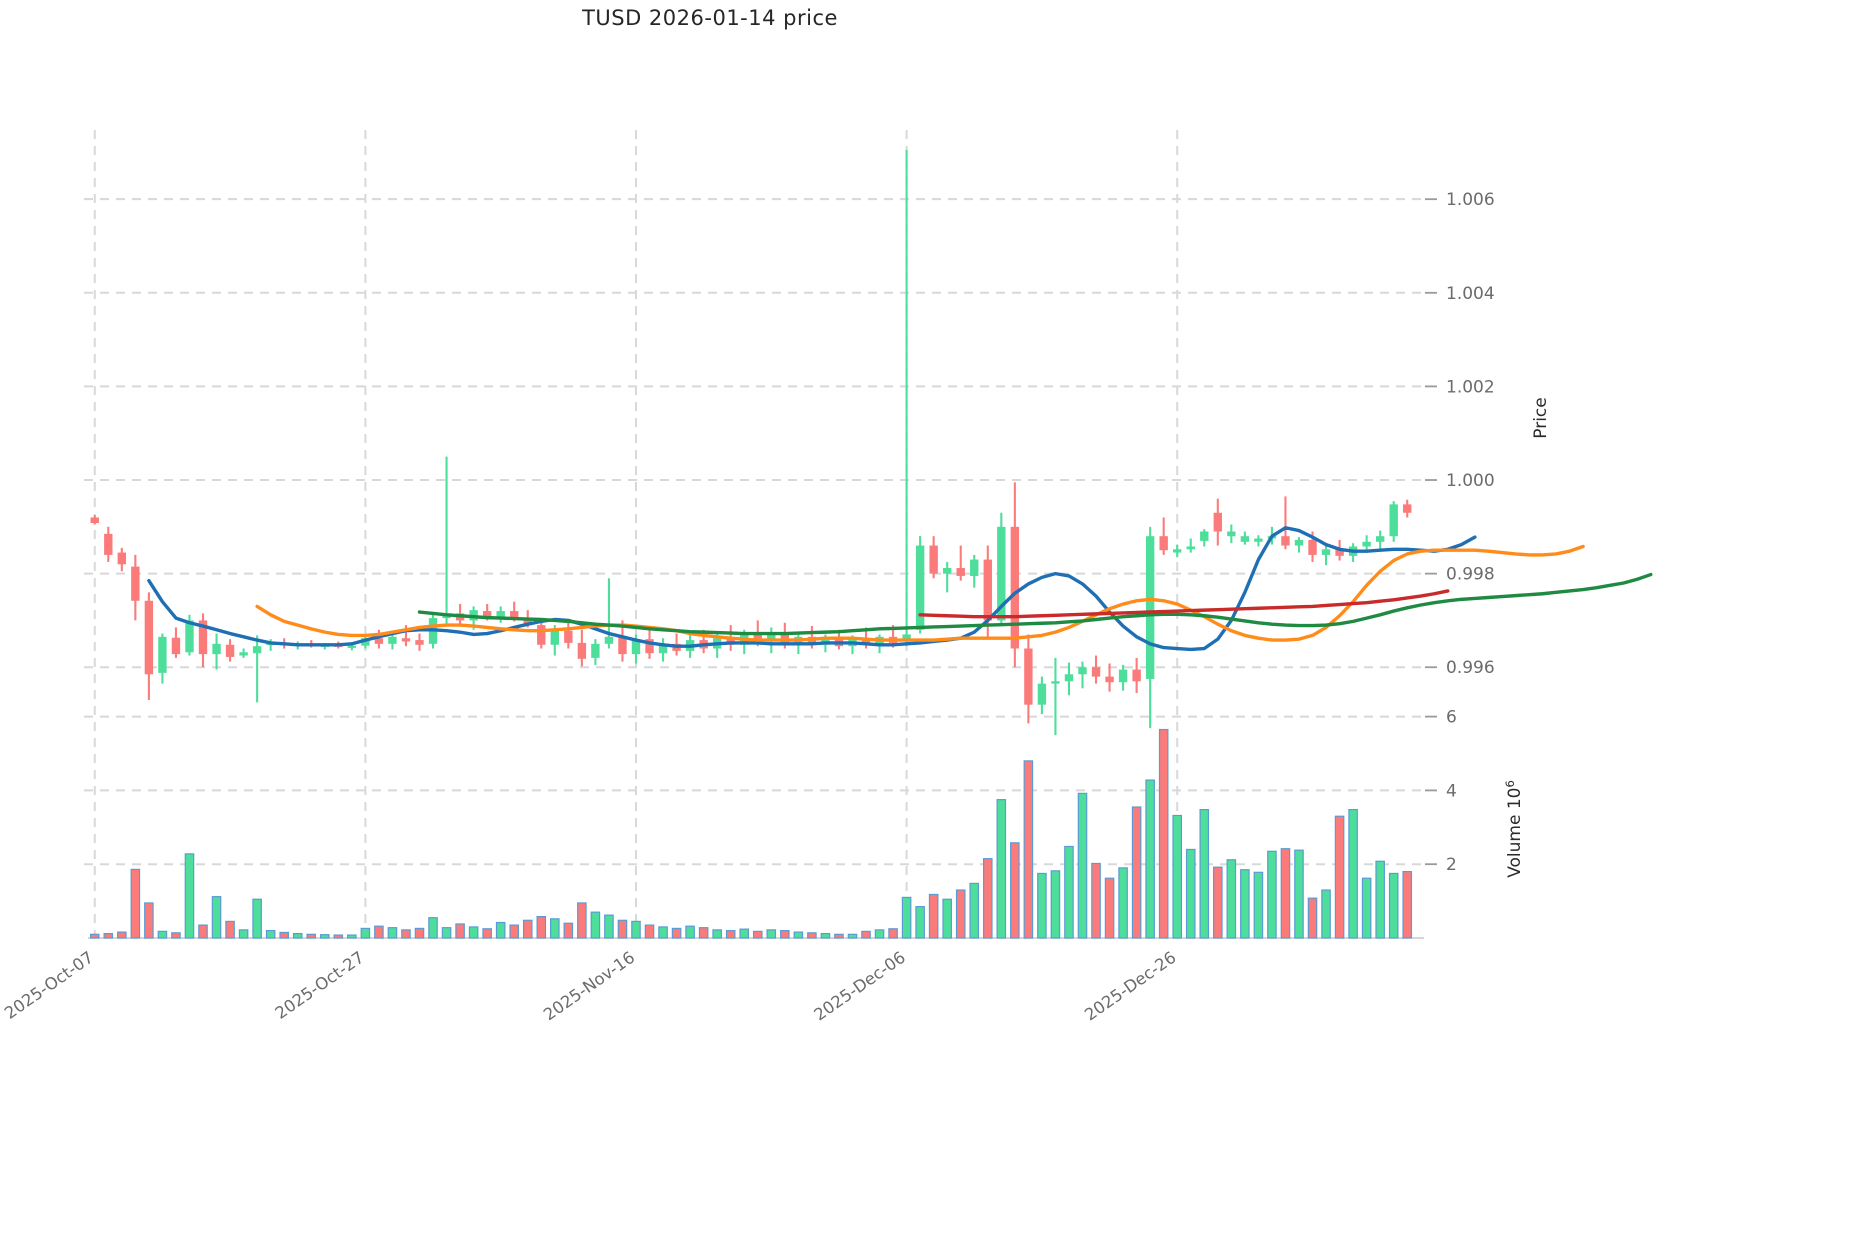 This screenshot has width=1860, height=1246. I want to click on moving-average-lines, so click(900, 589).